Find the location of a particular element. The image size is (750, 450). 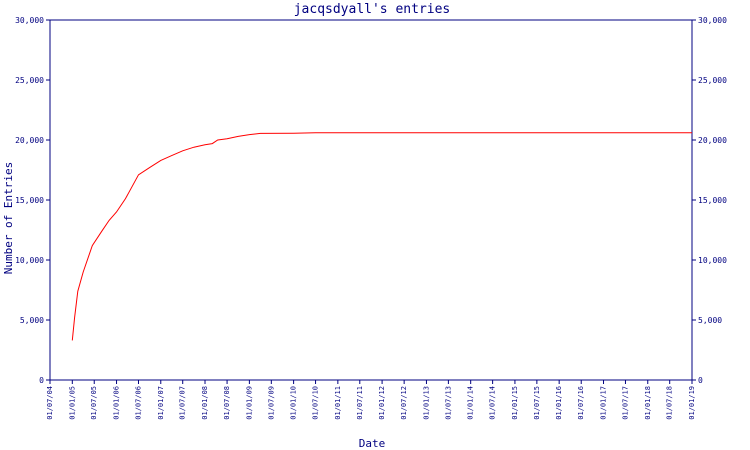

y-tick-label-left: 30,000 is located at coordinates (29, 20).